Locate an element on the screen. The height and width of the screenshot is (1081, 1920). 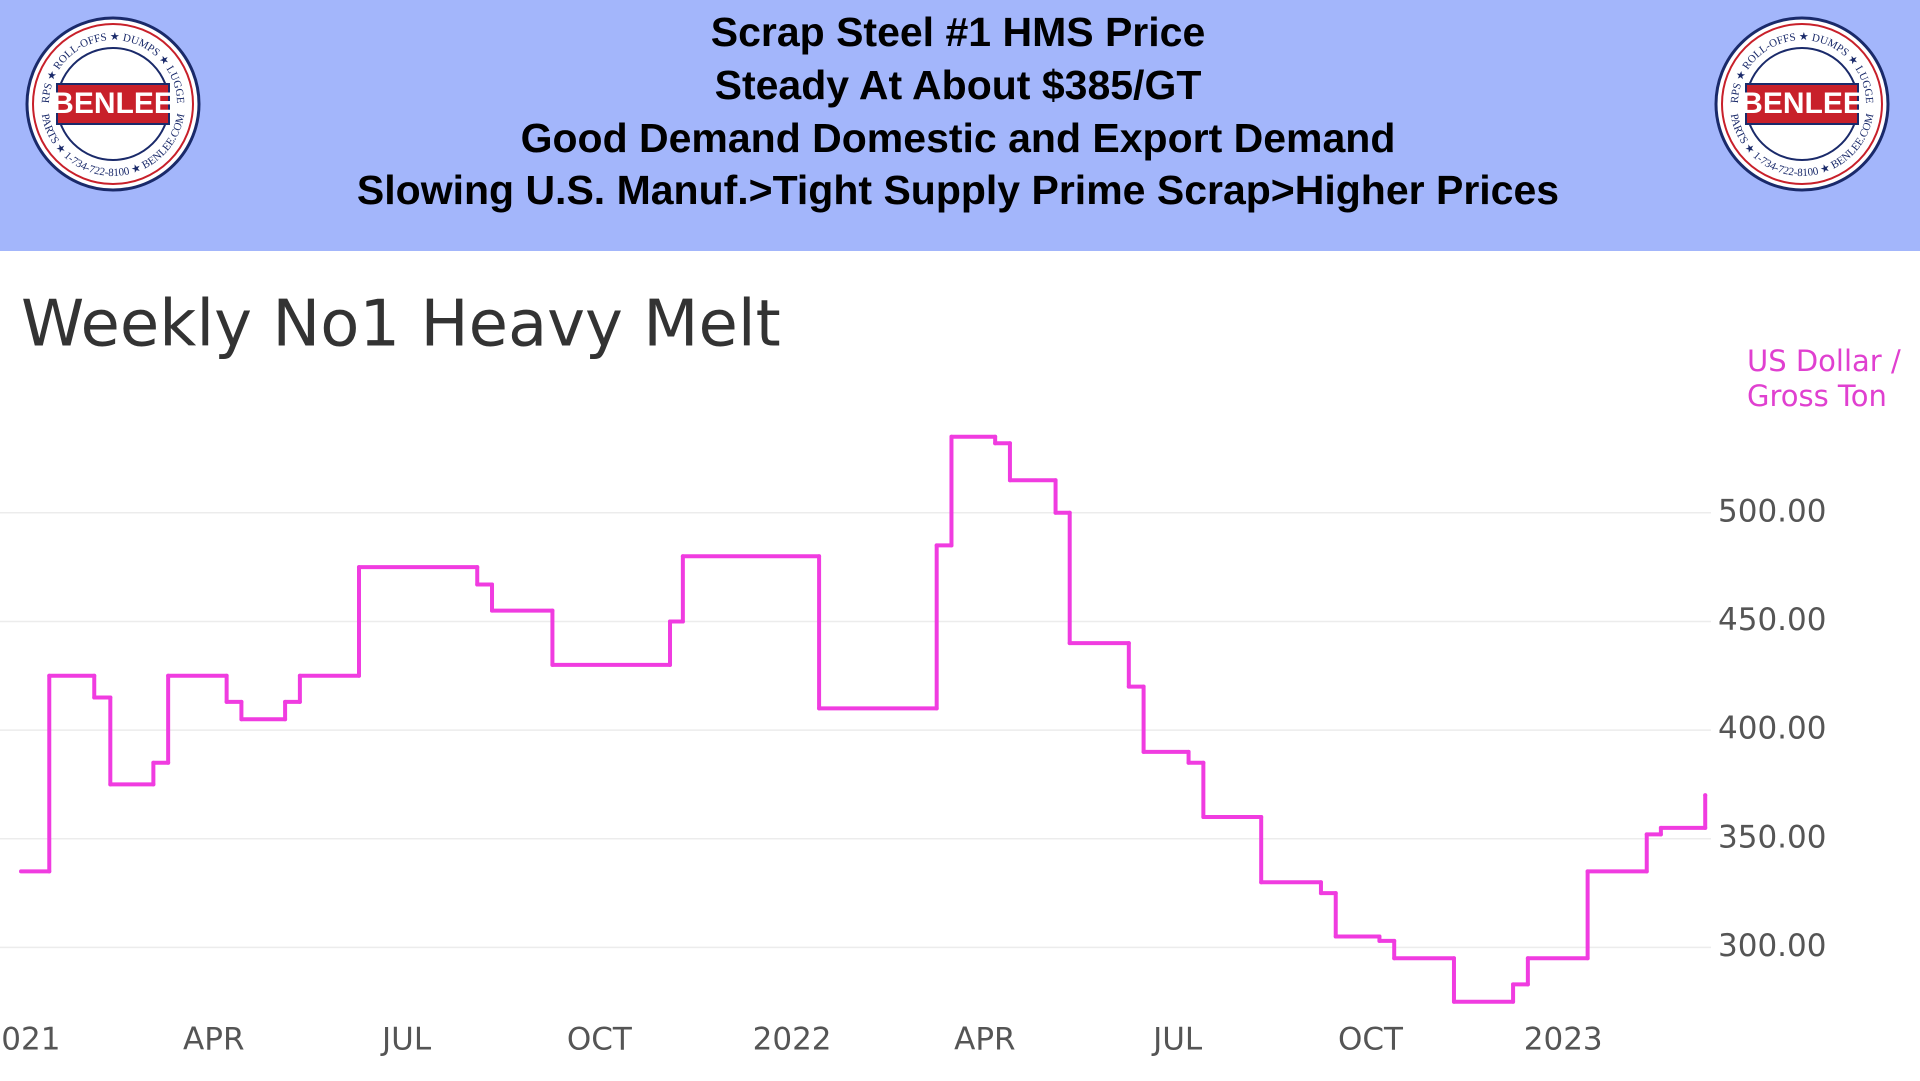
y-tick-label: 350.00 is located at coordinates (1772, 837).